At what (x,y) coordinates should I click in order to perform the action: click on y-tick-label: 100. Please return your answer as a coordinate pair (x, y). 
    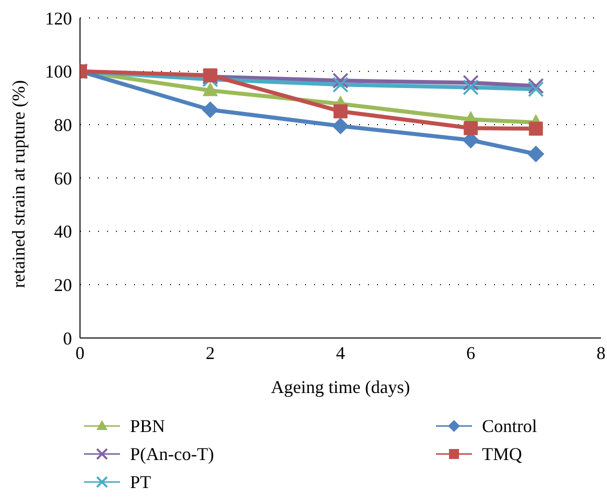
    Looking at the image, I should click on (58, 72).